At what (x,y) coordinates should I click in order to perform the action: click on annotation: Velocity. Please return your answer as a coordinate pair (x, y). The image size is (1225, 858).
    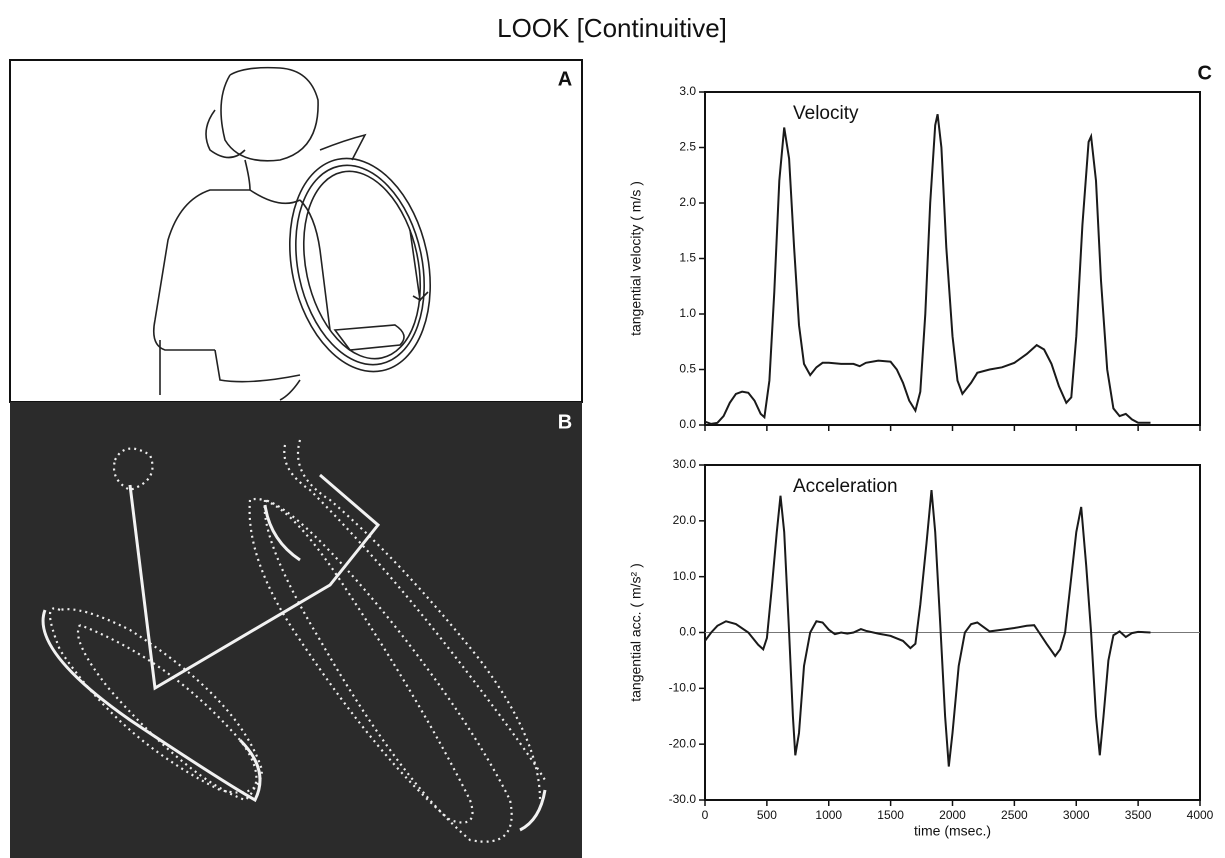
    Looking at the image, I should click on (826, 113).